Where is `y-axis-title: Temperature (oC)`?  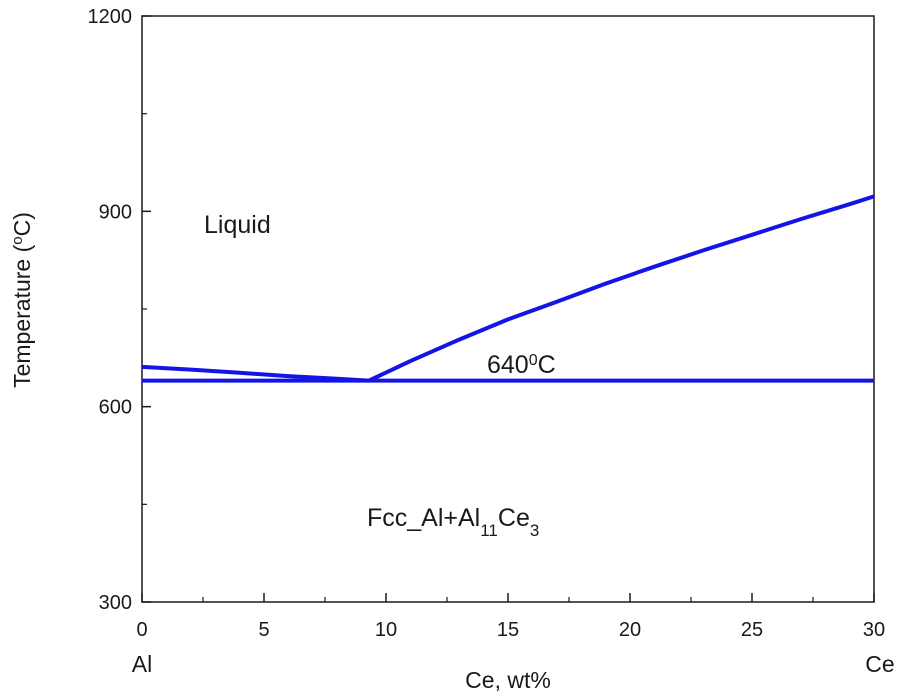 y-axis-title: Temperature (oC) is located at coordinates (22, 300).